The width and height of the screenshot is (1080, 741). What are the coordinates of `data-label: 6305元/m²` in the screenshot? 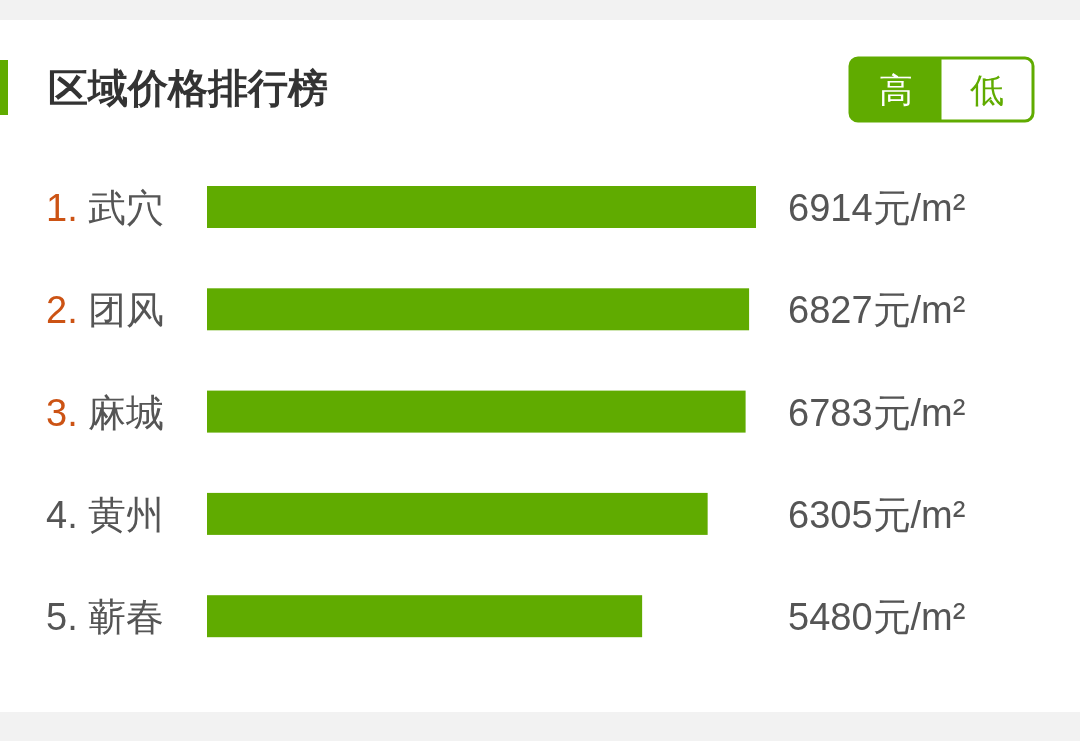 It's located at (877, 514).